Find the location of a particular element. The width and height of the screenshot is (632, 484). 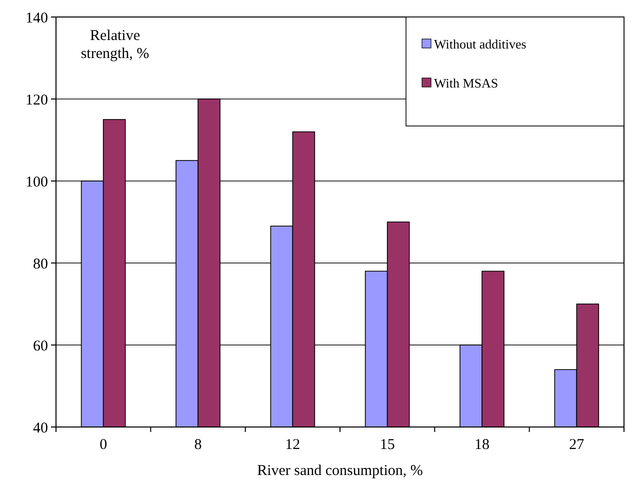

y-tick-label: 80 is located at coordinates (40, 264).